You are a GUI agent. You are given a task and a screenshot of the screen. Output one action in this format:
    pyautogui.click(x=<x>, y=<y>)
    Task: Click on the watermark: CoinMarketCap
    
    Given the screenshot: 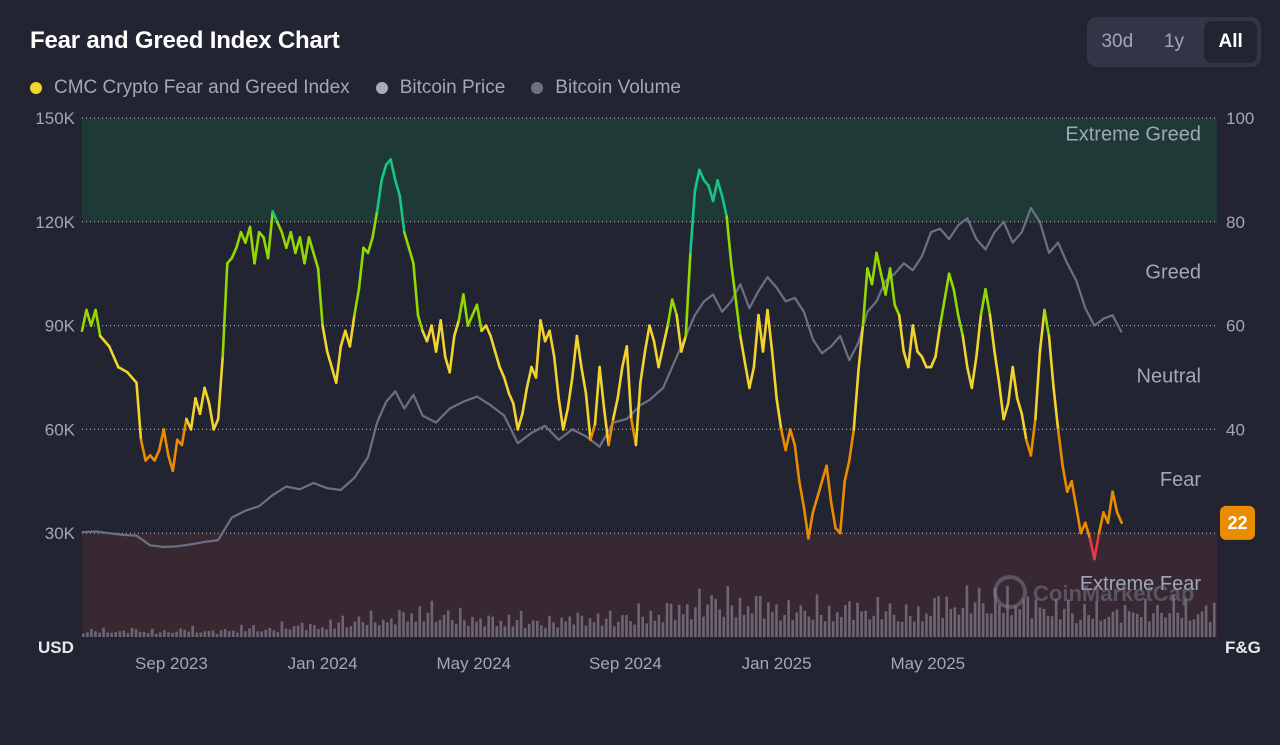 What is the action you would take?
    pyautogui.click(x=1093, y=592)
    